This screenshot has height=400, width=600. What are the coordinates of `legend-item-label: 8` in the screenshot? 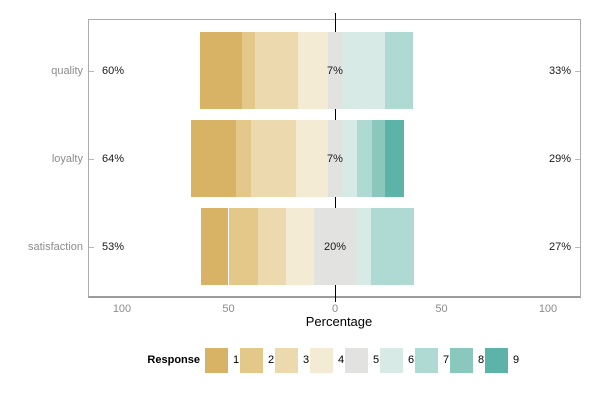 It's located at (481, 360).